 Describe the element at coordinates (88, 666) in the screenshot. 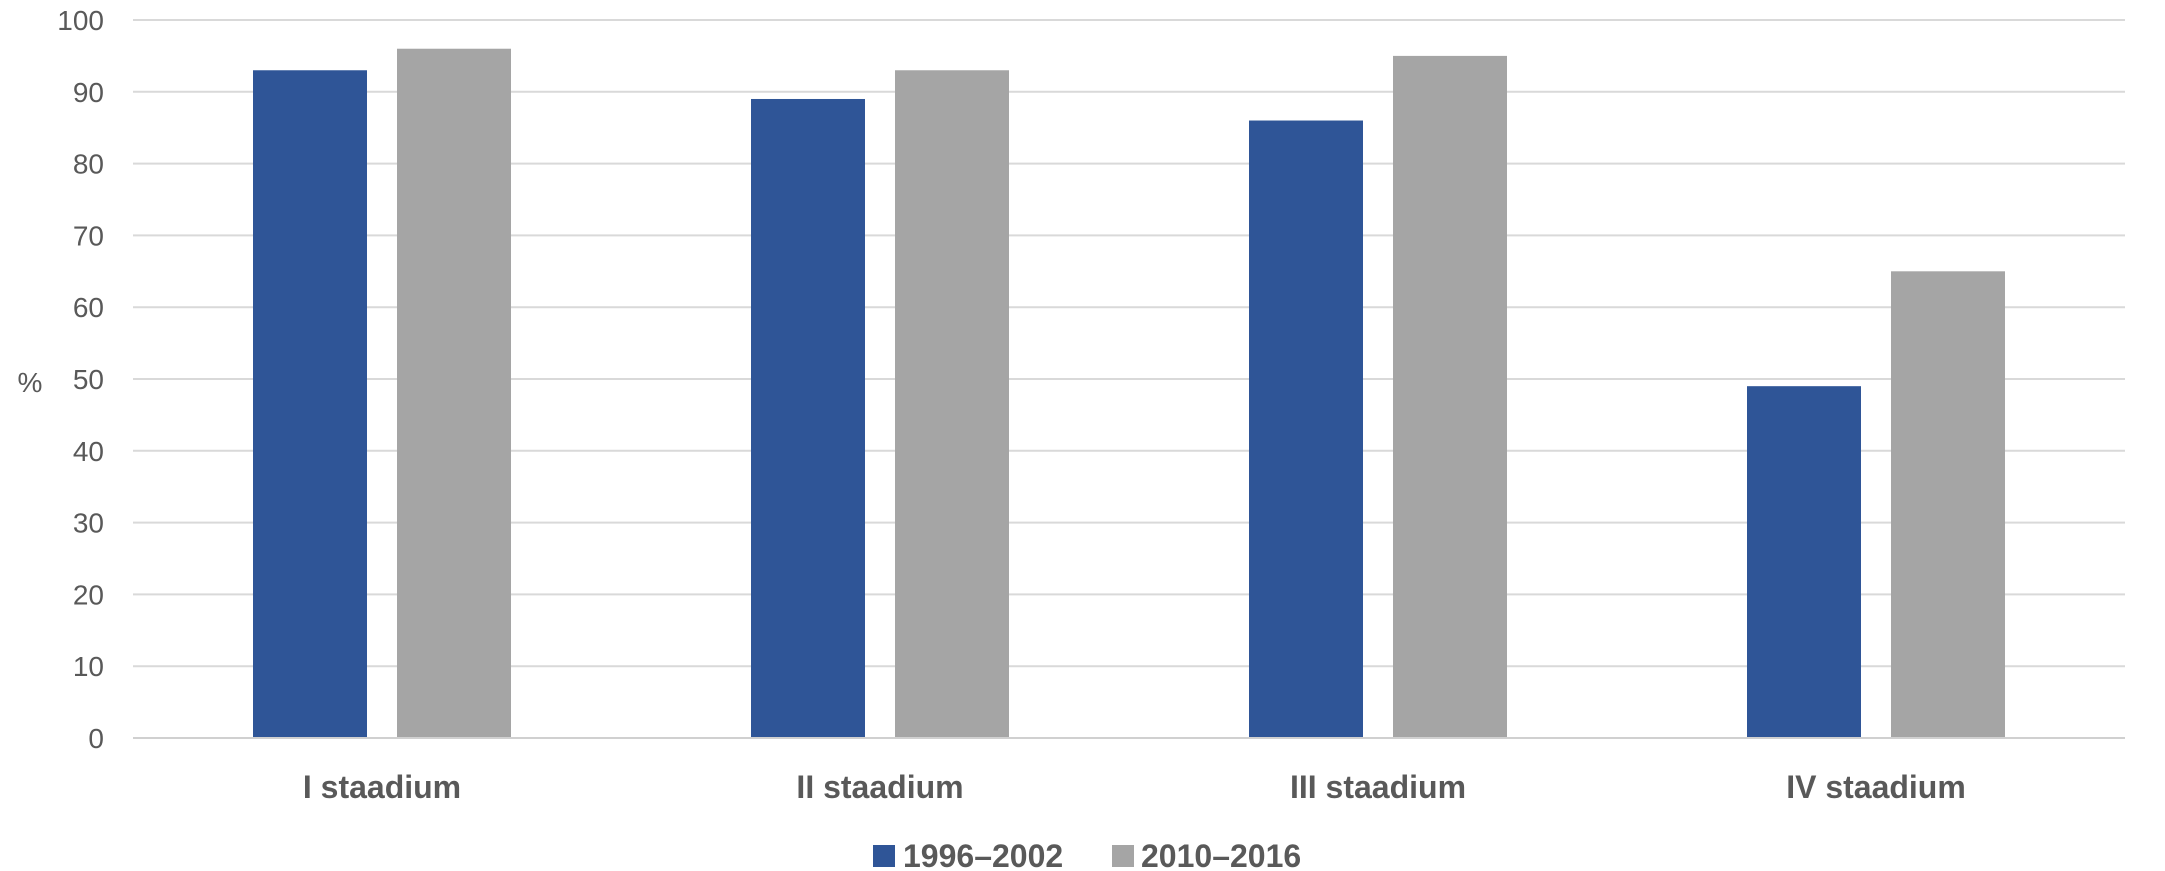

I see `y-tick-label: 10` at that location.